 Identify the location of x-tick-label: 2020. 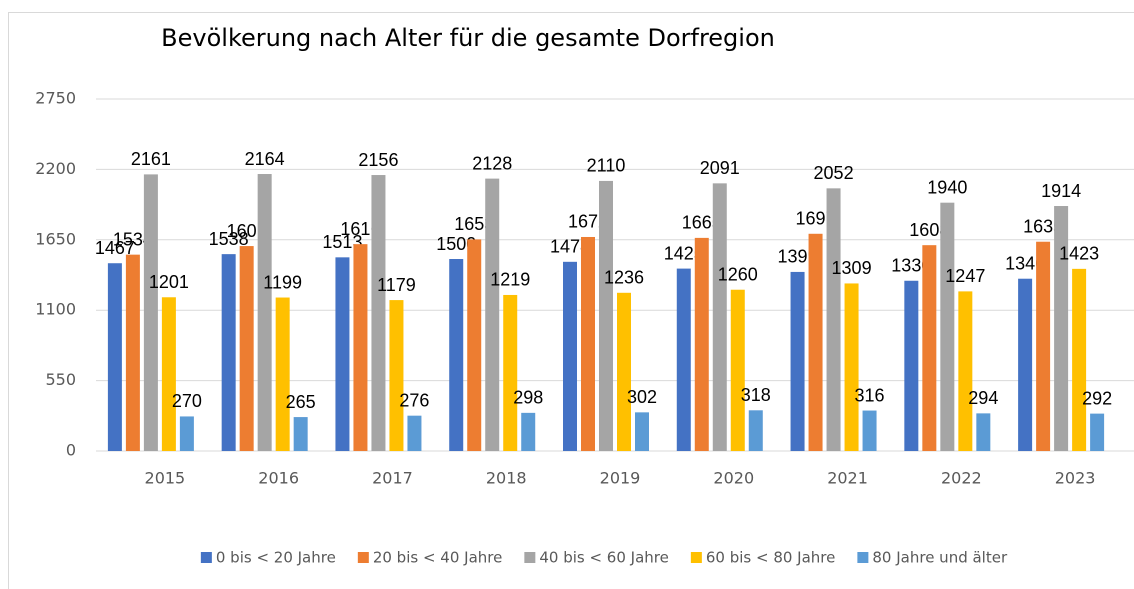
(733, 478).